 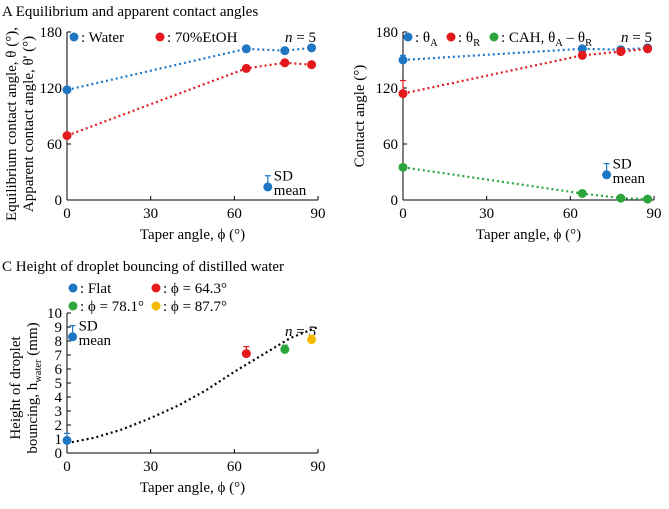 What do you see at coordinates (12, 124) in the screenshot?
I see `panel-a-y-label-line1: Equilibrium contact angle, θ (°),` at bounding box center [12, 124].